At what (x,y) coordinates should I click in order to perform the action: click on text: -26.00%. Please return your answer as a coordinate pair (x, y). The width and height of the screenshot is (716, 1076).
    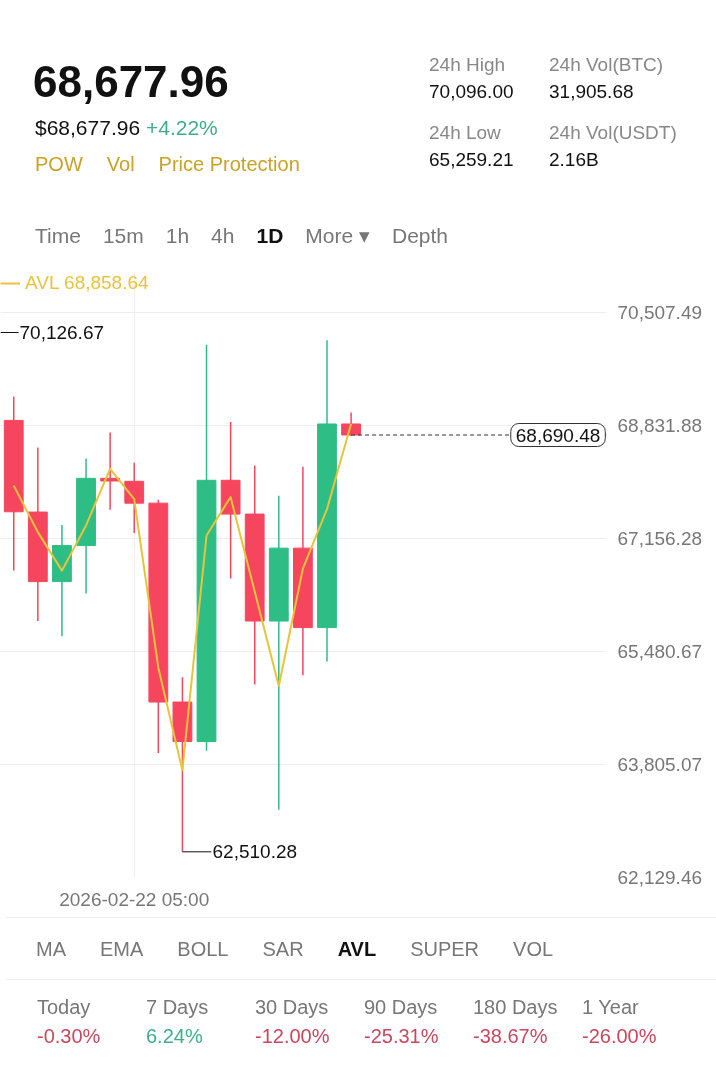
    Looking at the image, I should click on (620, 1036).